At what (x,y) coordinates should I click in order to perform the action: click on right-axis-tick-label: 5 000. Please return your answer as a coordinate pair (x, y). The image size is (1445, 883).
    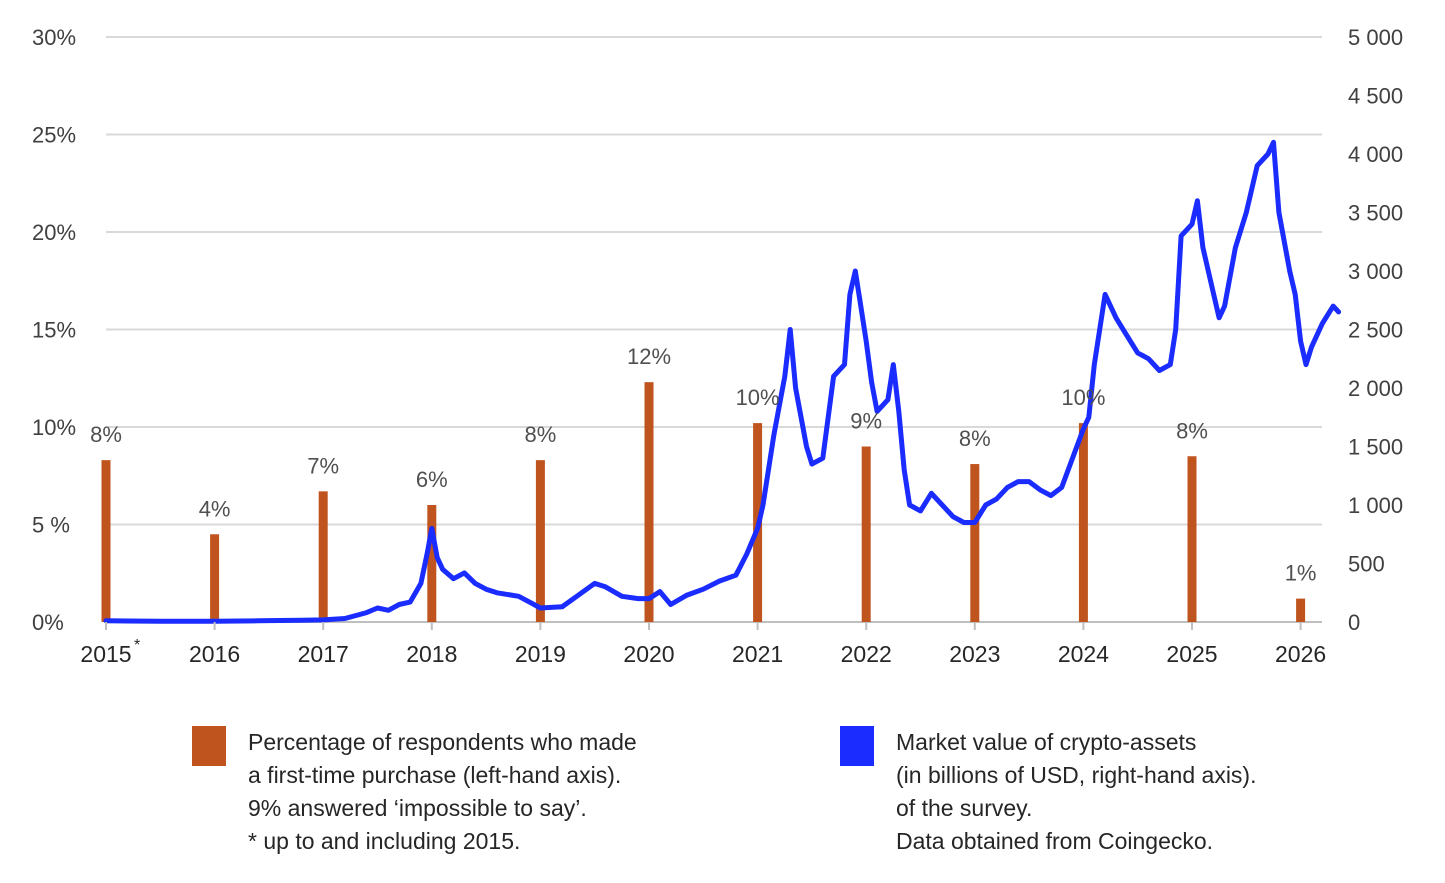
    Looking at the image, I should click on (1375, 37).